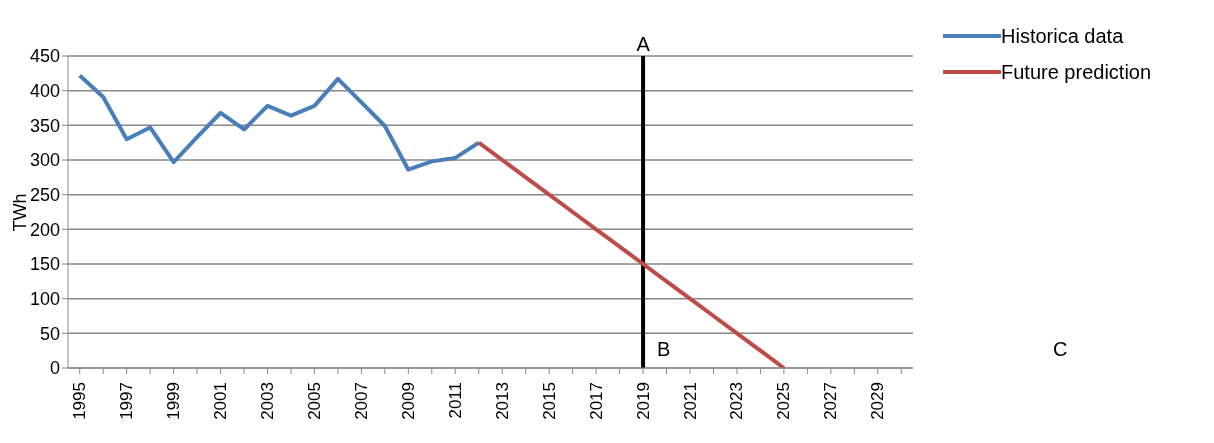 The height and width of the screenshot is (443, 1214). Describe the element at coordinates (831, 401) in the screenshot. I see `x-tick-label: 2027` at that location.